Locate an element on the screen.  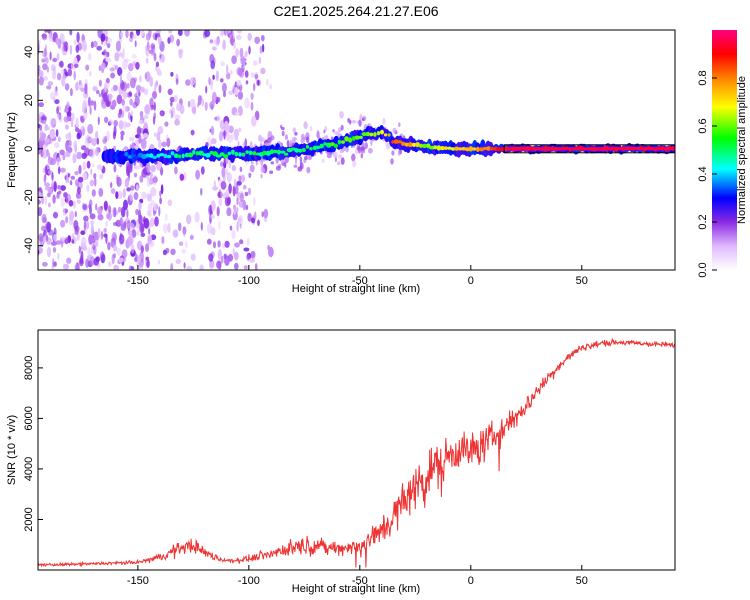
colorbar-tick-label: 0.4 is located at coordinates (703, 173).